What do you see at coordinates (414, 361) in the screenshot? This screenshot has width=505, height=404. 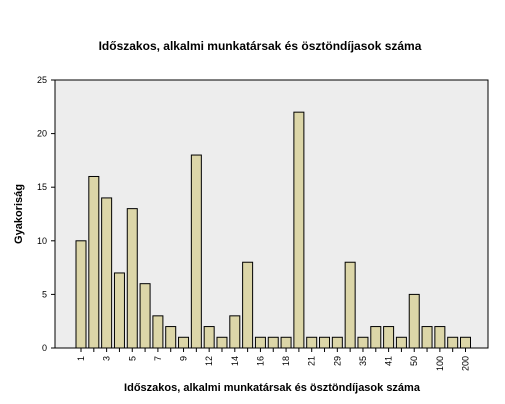 I see `x-tick-label: 50` at bounding box center [414, 361].